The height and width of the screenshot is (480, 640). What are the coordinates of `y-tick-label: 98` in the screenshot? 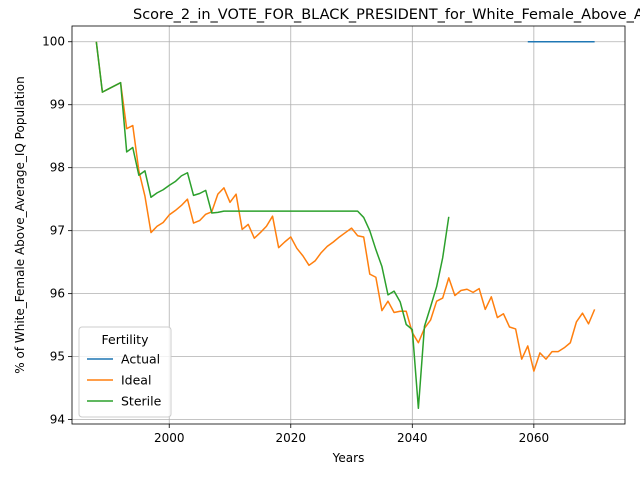 It's located at (57, 168).